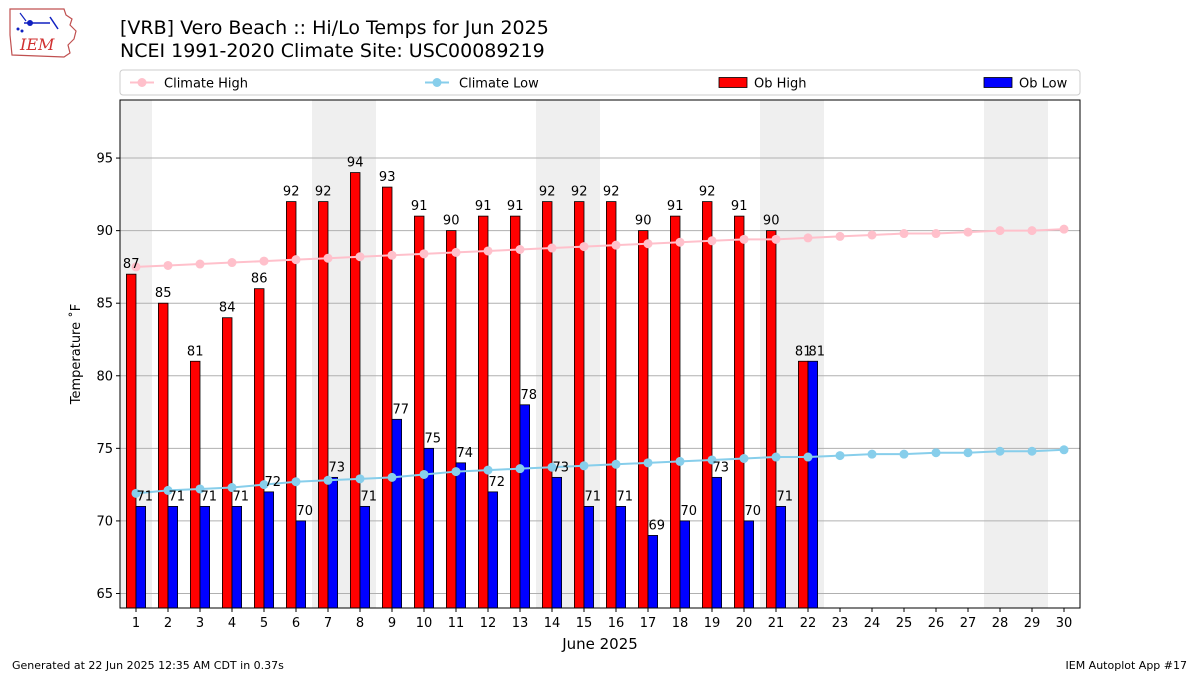 The image size is (1200, 675). I want to click on x-tick-label: 21, so click(776, 623).